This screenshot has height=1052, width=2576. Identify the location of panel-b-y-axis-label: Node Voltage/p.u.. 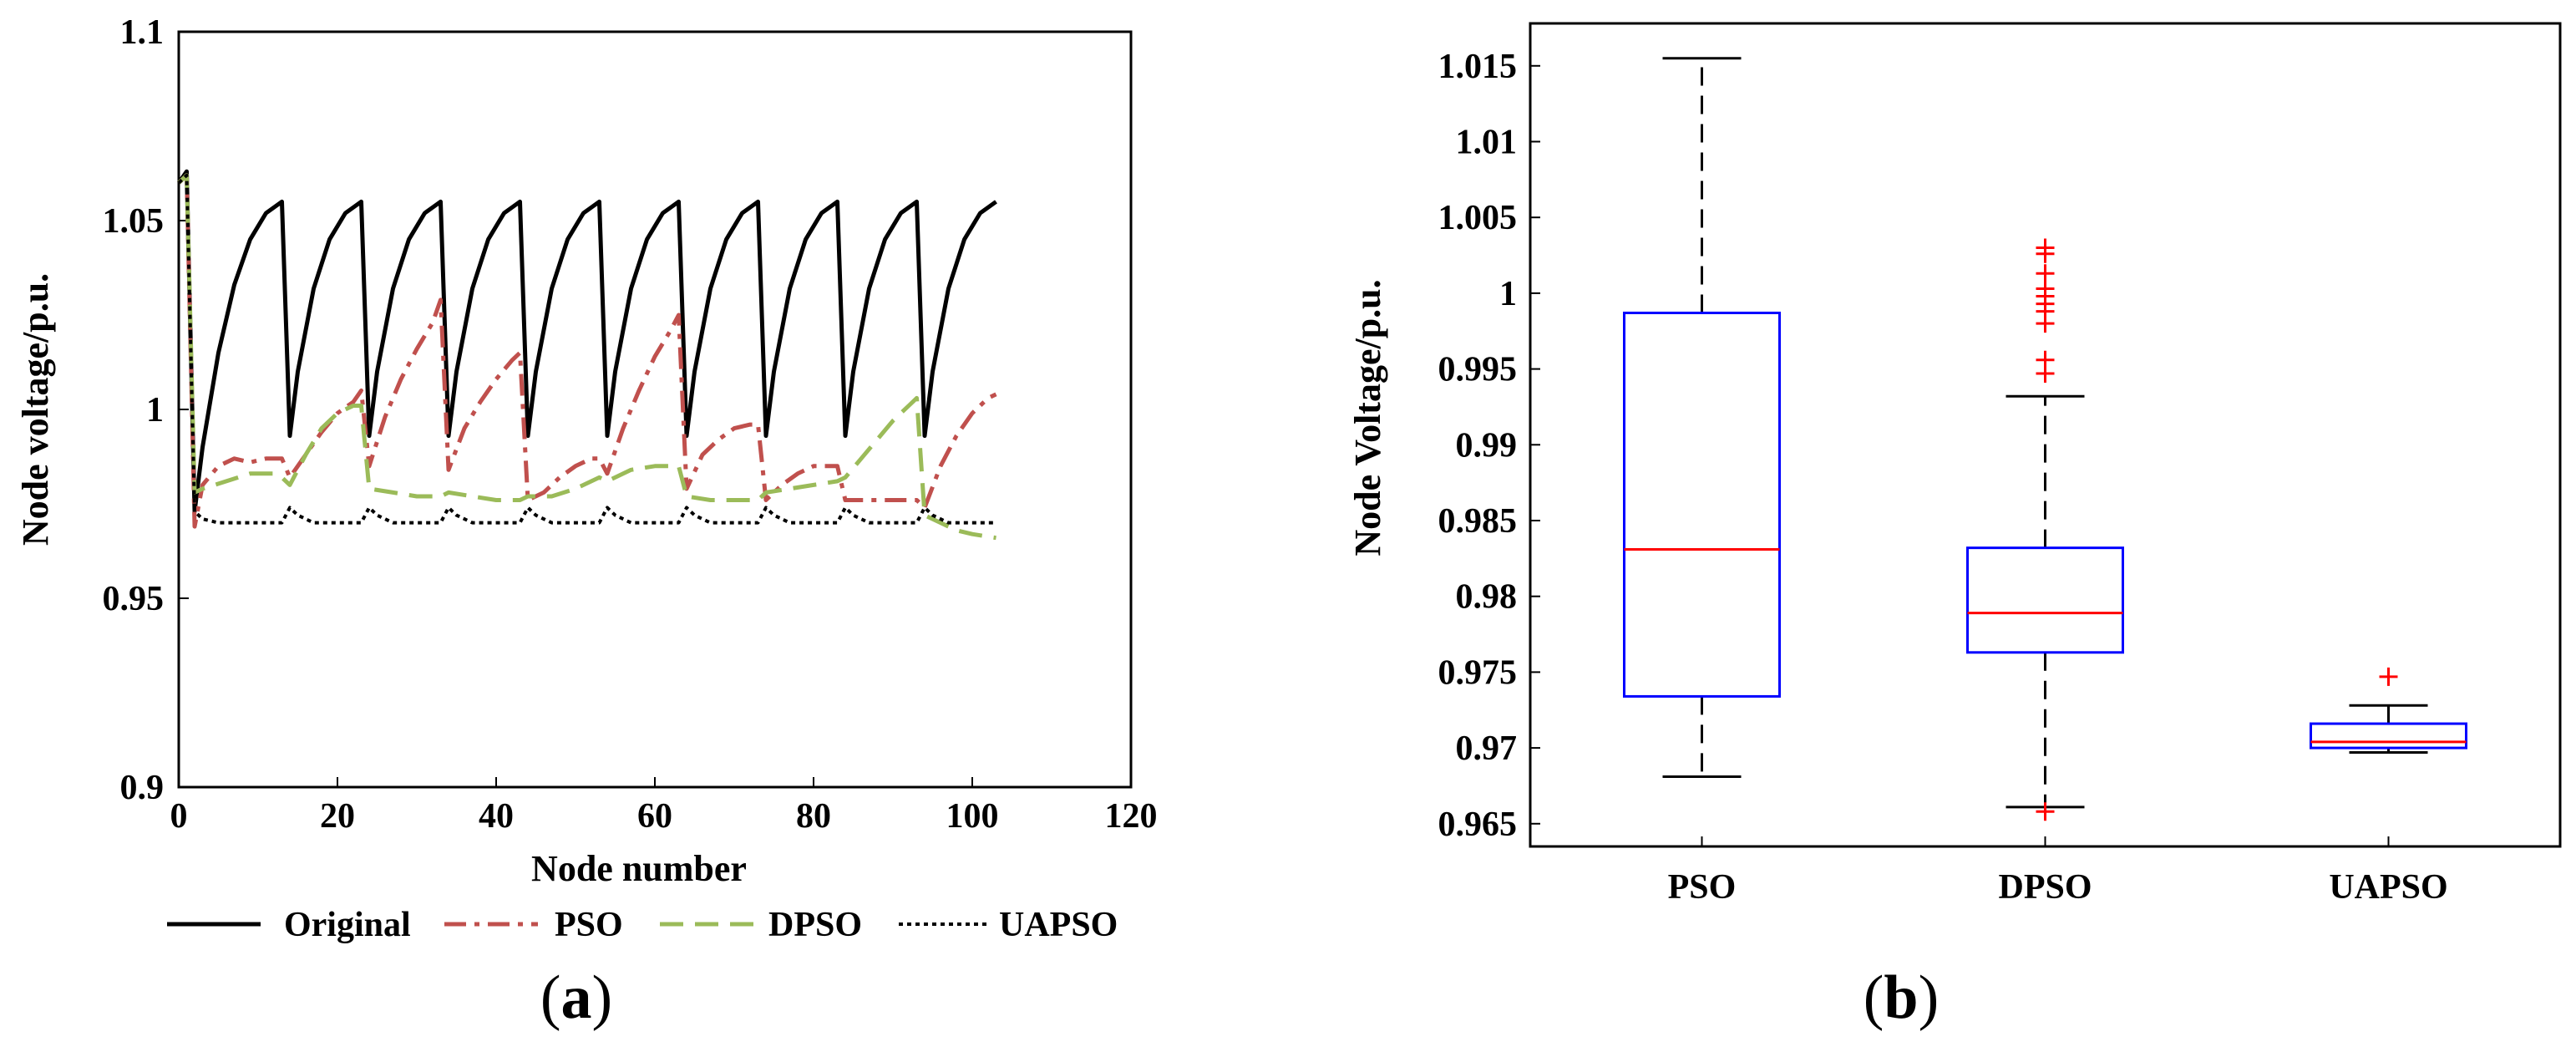
(1367, 417).